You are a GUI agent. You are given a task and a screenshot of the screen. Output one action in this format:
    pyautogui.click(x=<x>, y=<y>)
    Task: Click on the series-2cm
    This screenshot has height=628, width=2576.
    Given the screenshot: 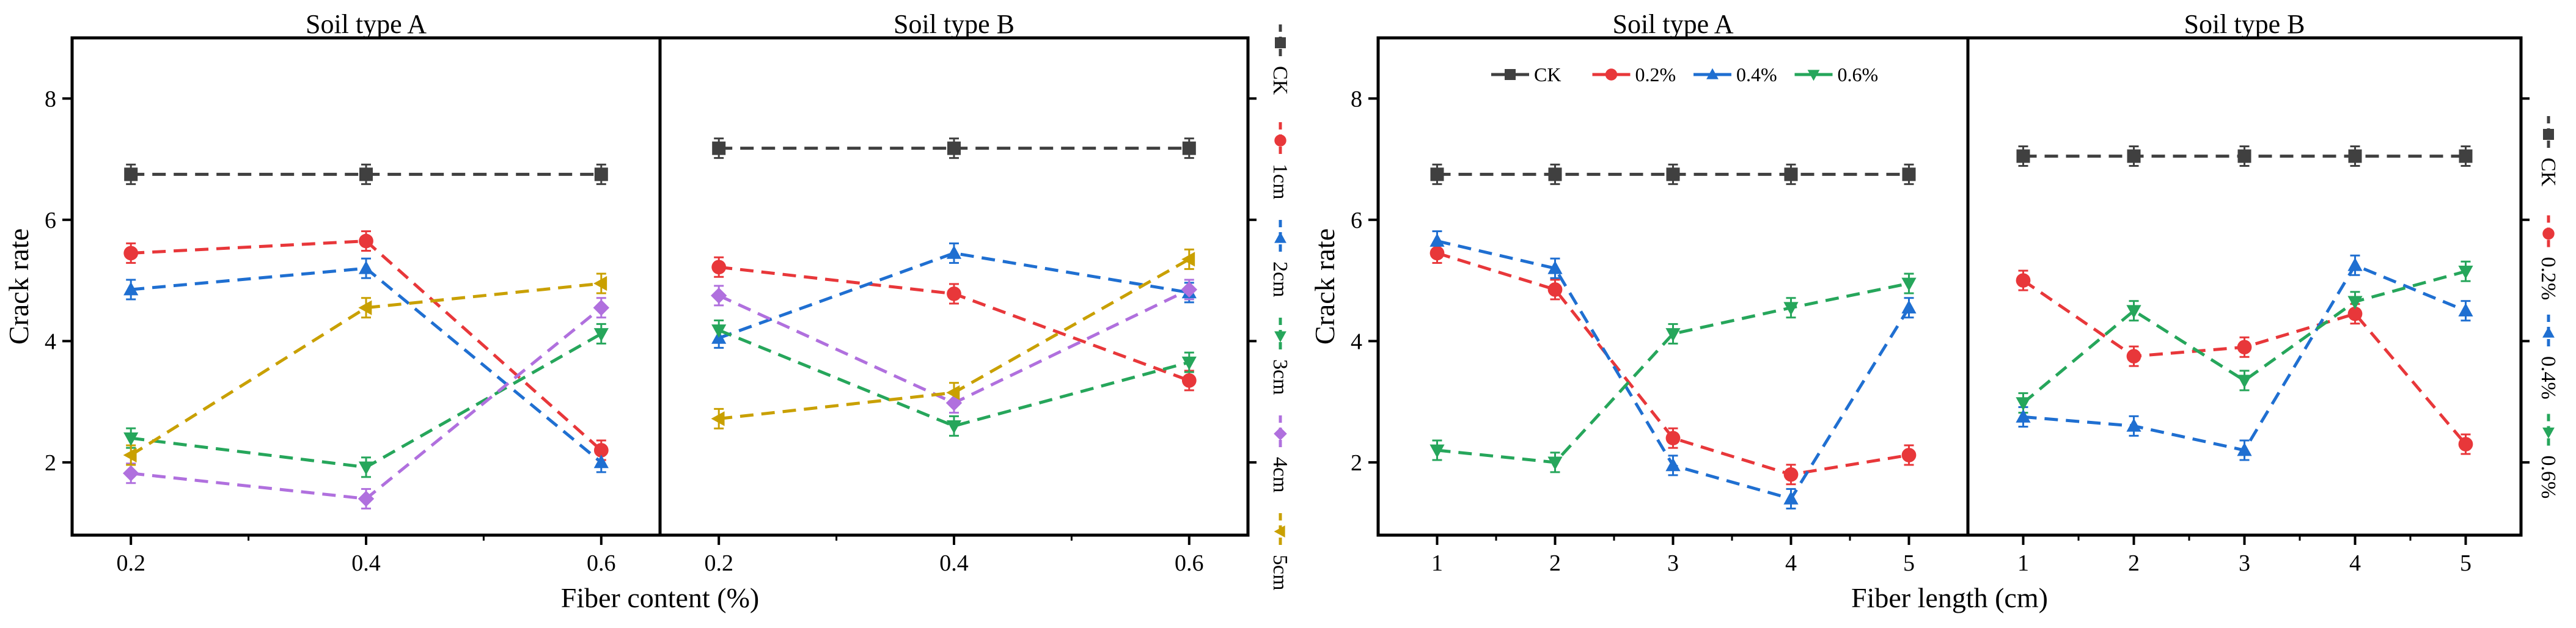 What is the action you would take?
    pyautogui.click(x=366, y=365)
    